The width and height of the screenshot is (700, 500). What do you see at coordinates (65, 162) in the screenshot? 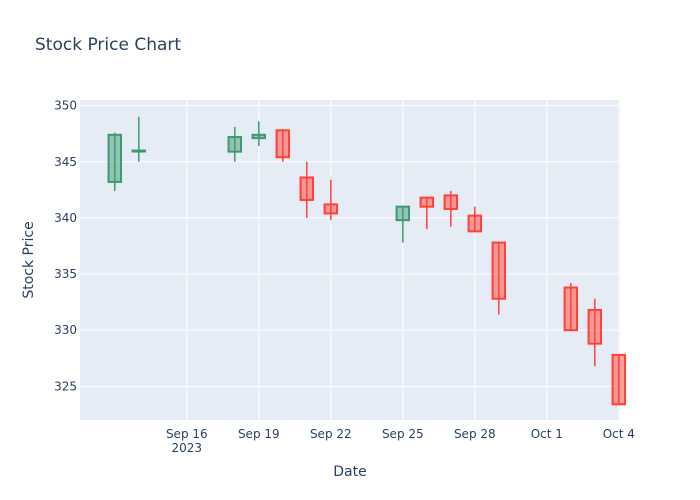
I see `y-tick-label: 345` at bounding box center [65, 162].